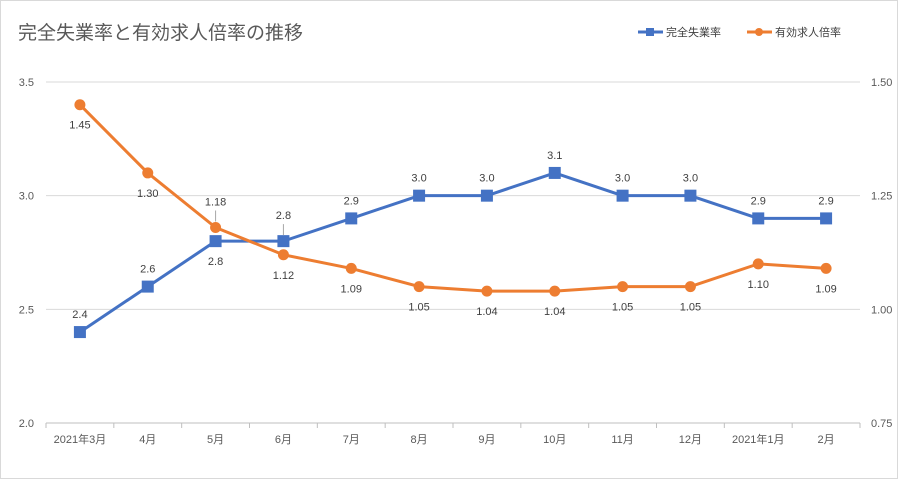  What do you see at coordinates (215, 440) in the screenshot?
I see `x-tick-label: 5月` at bounding box center [215, 440].